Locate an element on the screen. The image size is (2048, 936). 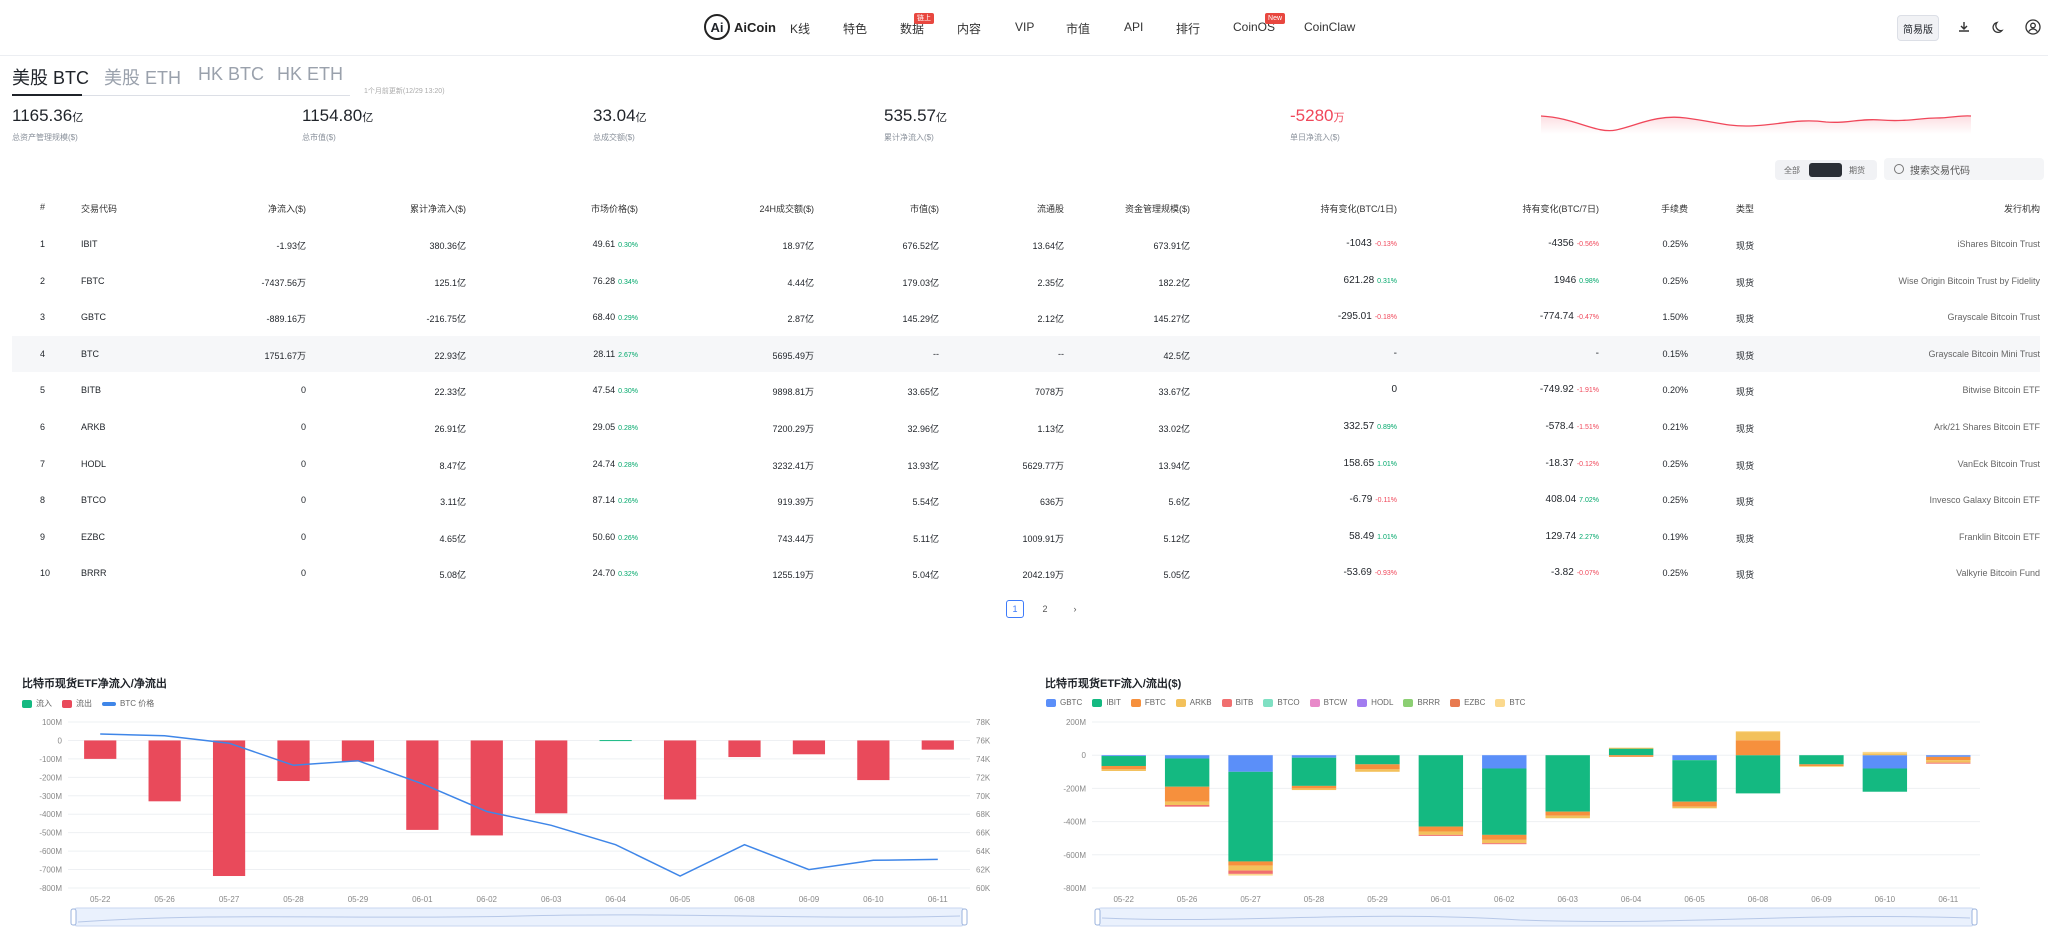
page-1-button: 1 is located at coordinates (1015, 609).